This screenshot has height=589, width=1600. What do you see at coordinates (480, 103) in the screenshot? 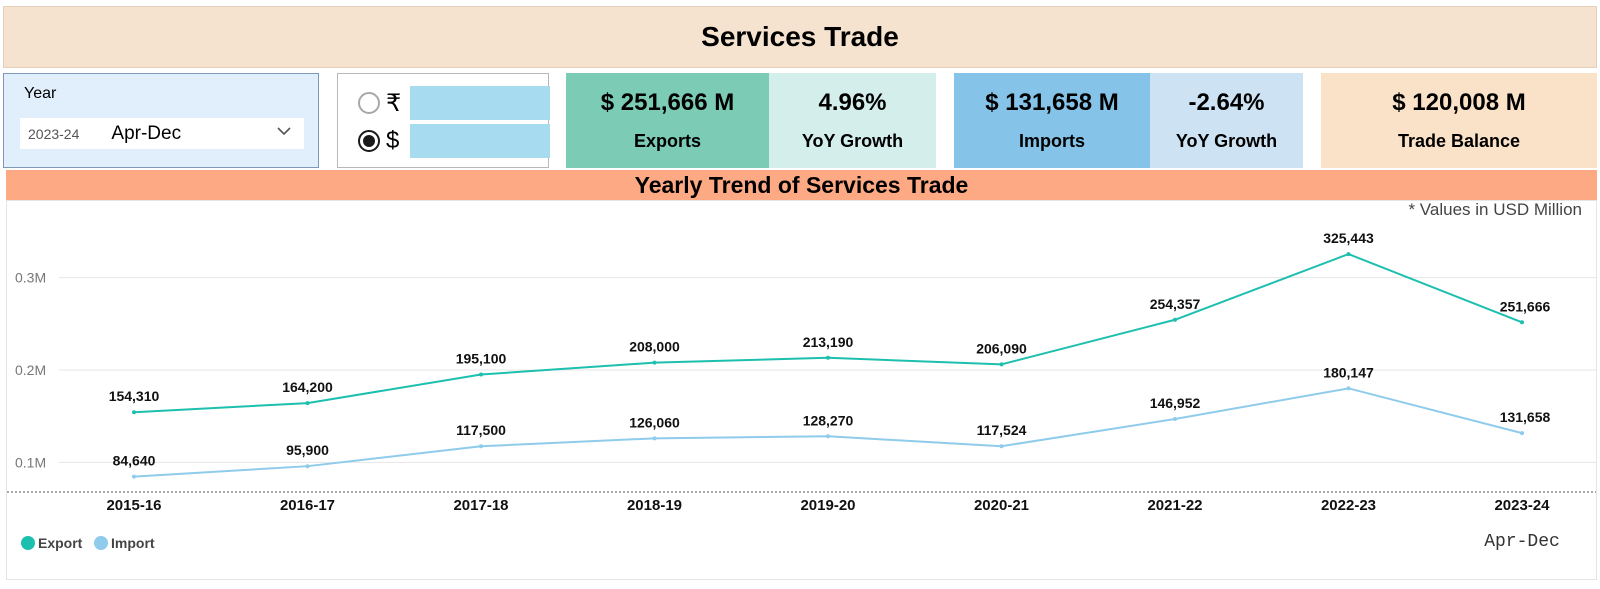
I see `rupee-swatch` at bounding box center [480, 103].